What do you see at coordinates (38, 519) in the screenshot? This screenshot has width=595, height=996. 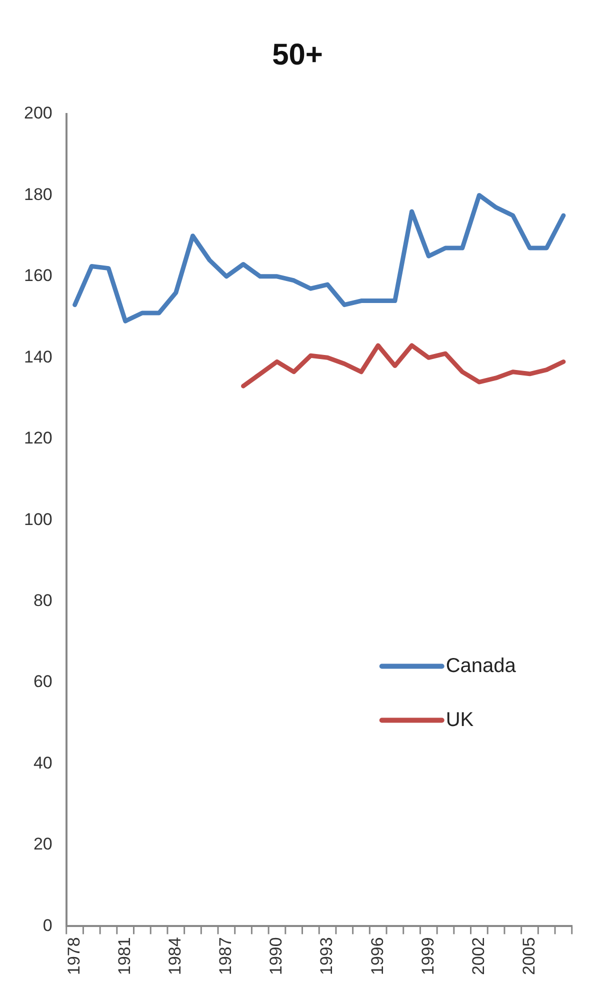 I see `y-tick-label: 100` at bounding box center [38, 519].